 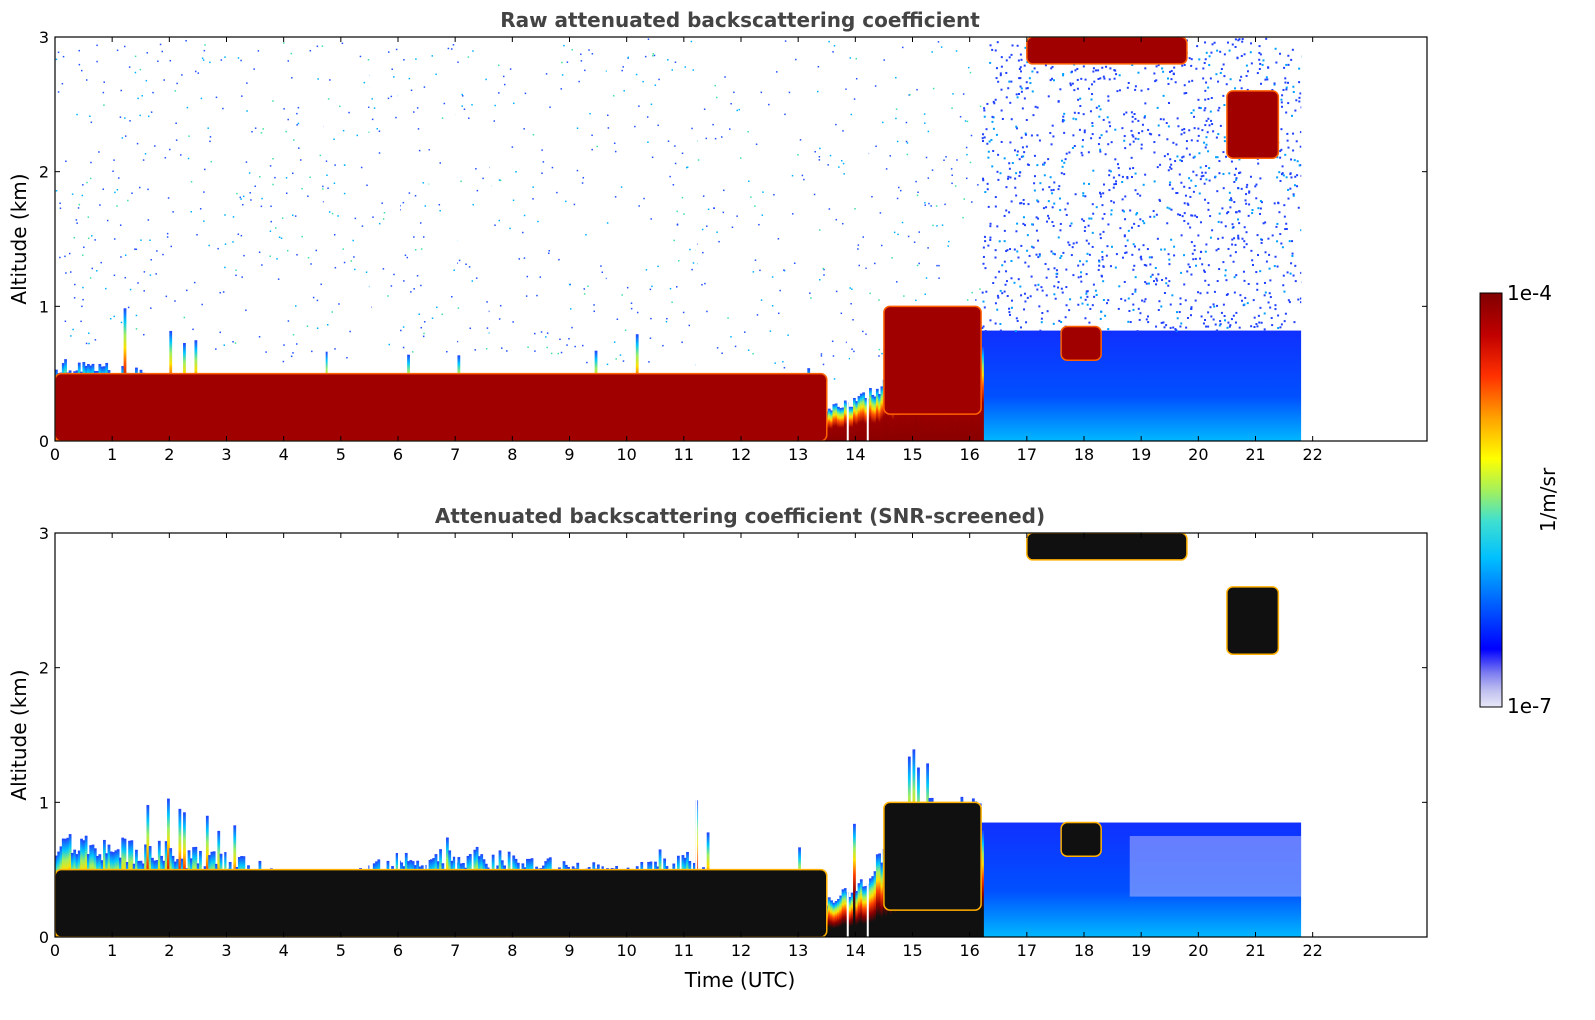 What do you see at coordinates (55, 950) in the screenshot?
I see `x-tick-label: 0` at bounding box center [55, 950].